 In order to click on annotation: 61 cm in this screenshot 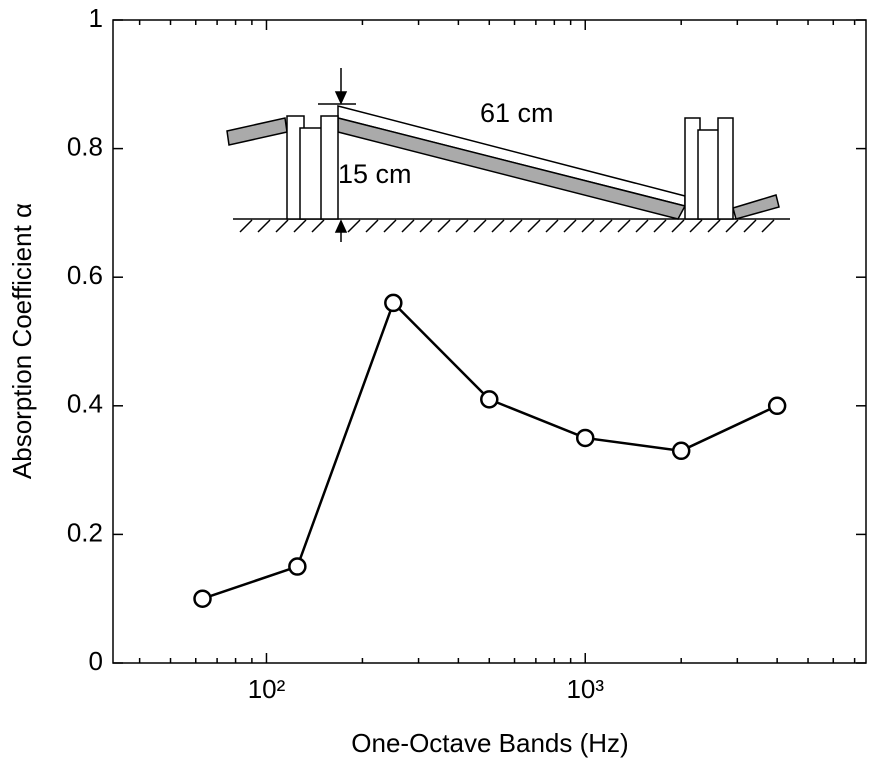, I will do `click(517, 113)`.